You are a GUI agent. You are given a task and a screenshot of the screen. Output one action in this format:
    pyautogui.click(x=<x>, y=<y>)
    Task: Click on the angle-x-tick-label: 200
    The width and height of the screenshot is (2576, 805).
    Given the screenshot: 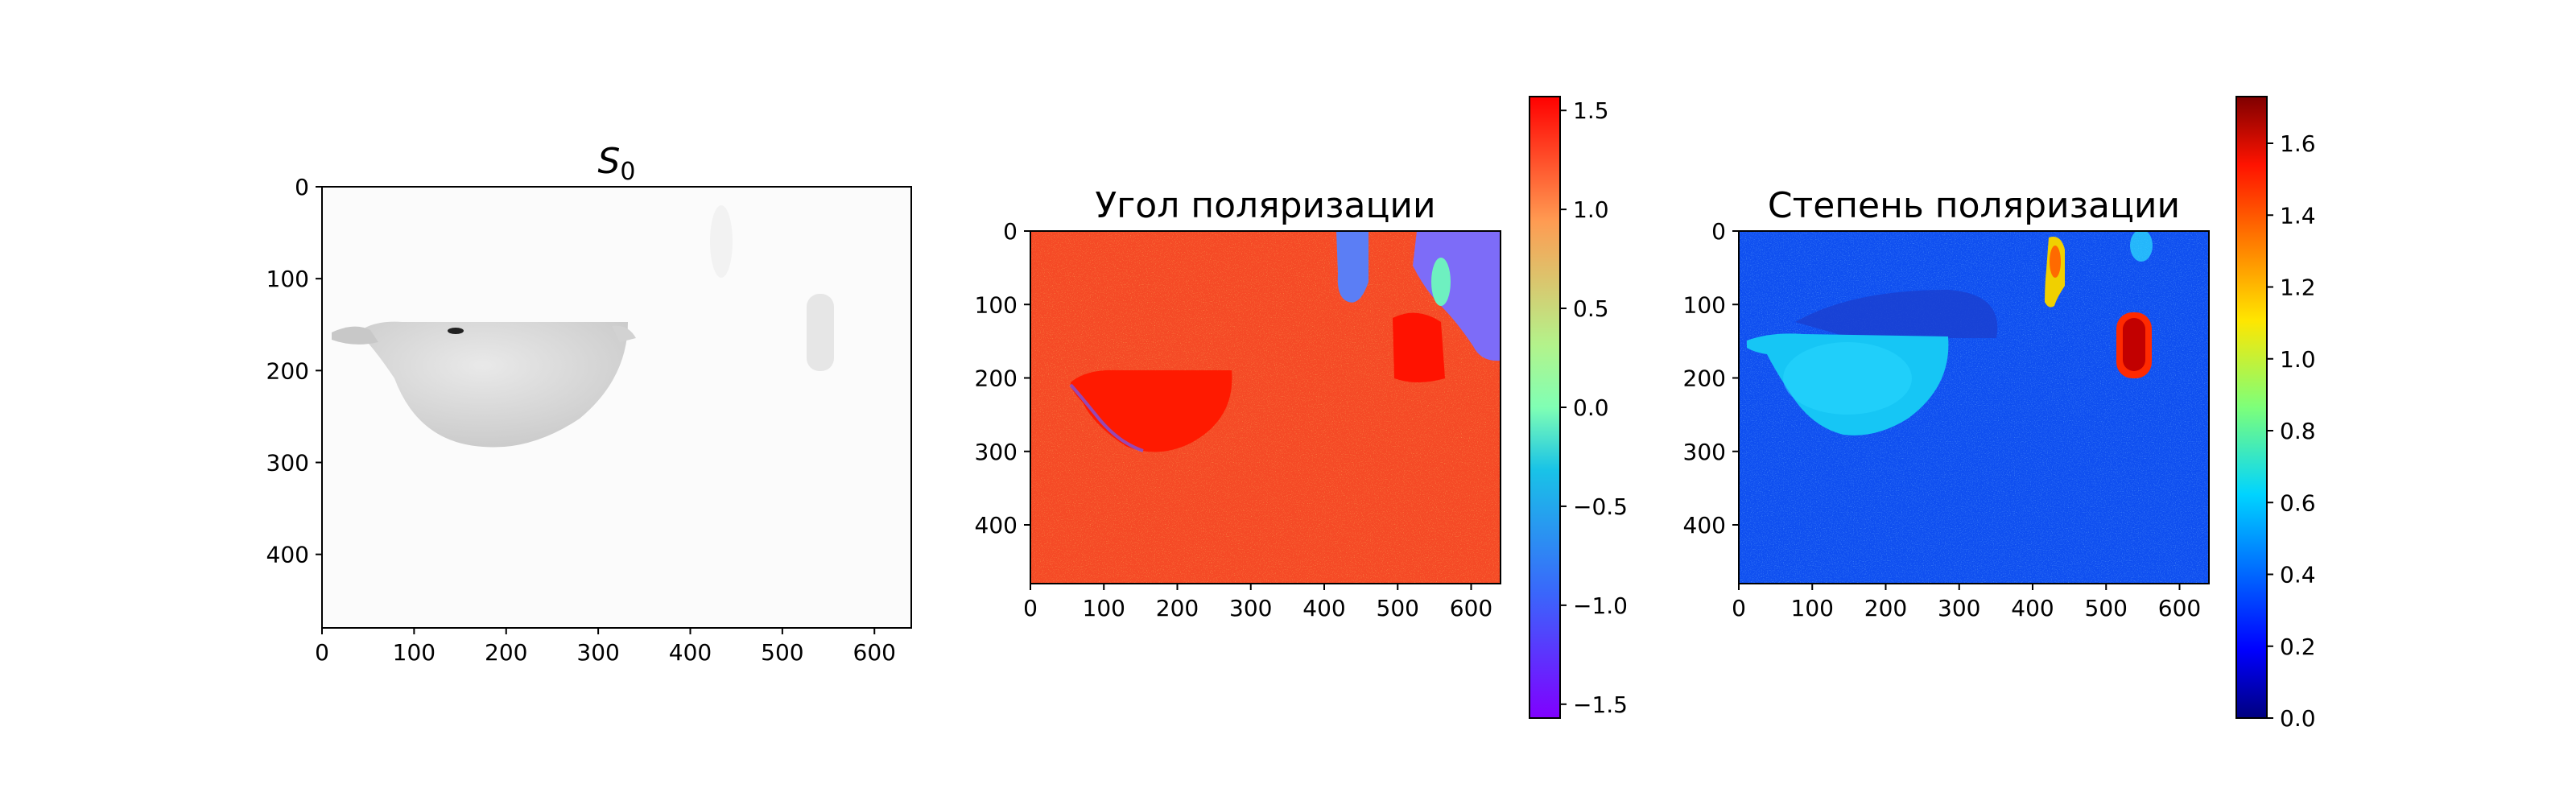 What is the action you would take?
    pyautogui.click(x=1177, y=608)
    